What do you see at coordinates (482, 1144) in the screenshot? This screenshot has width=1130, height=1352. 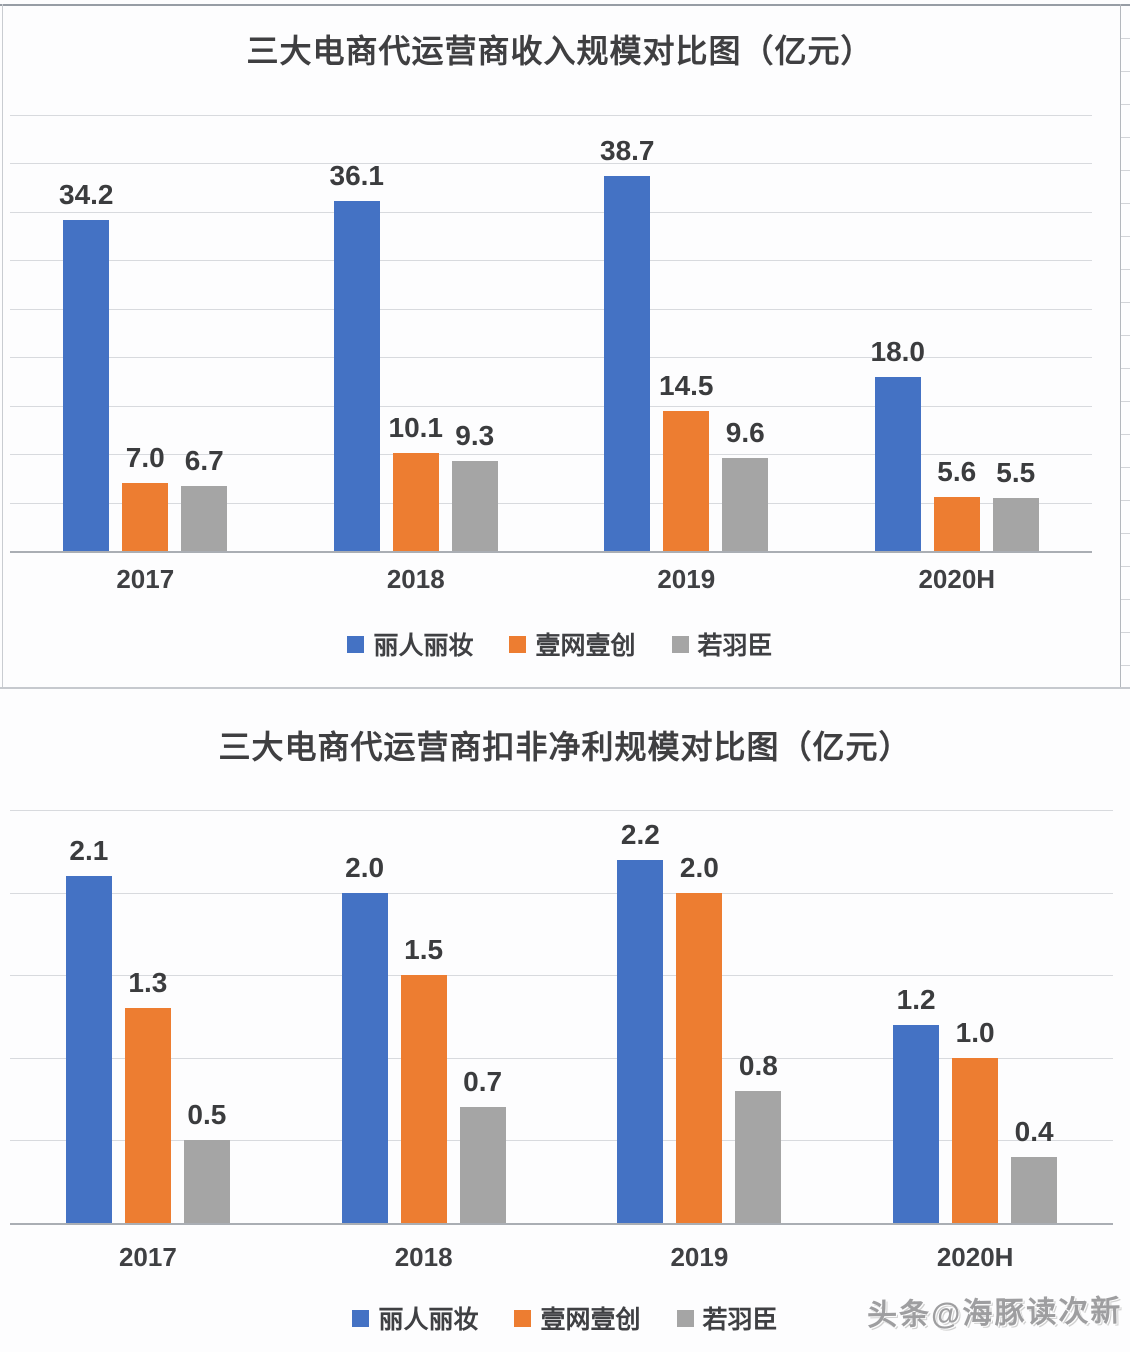 I see `bar-若羽臣-2018: 0.7` at bounding box center [482, 1144].